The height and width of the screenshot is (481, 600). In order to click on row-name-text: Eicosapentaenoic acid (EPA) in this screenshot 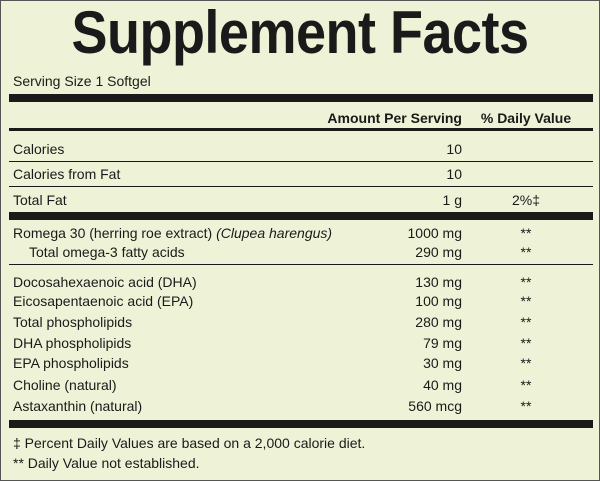, I will do `click(103, 301)`.